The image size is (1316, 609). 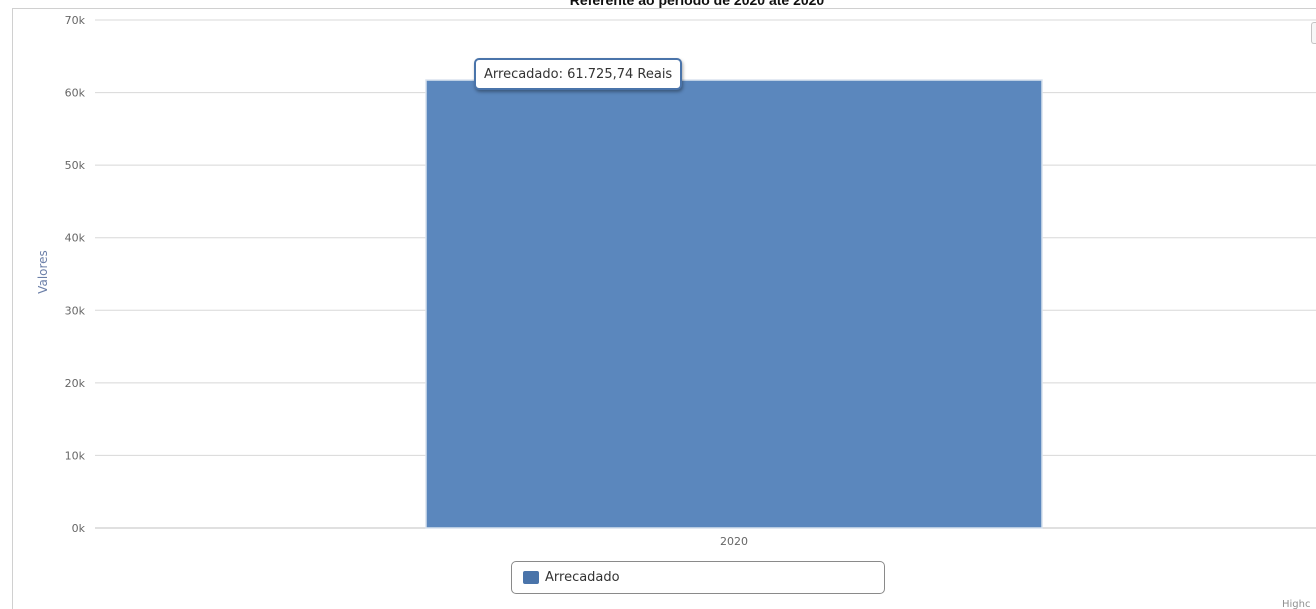 What do you see at coordinates (75, 238) in the screenshot?
I see `y-tick-label: 40k` at bounding box center [75, 238].